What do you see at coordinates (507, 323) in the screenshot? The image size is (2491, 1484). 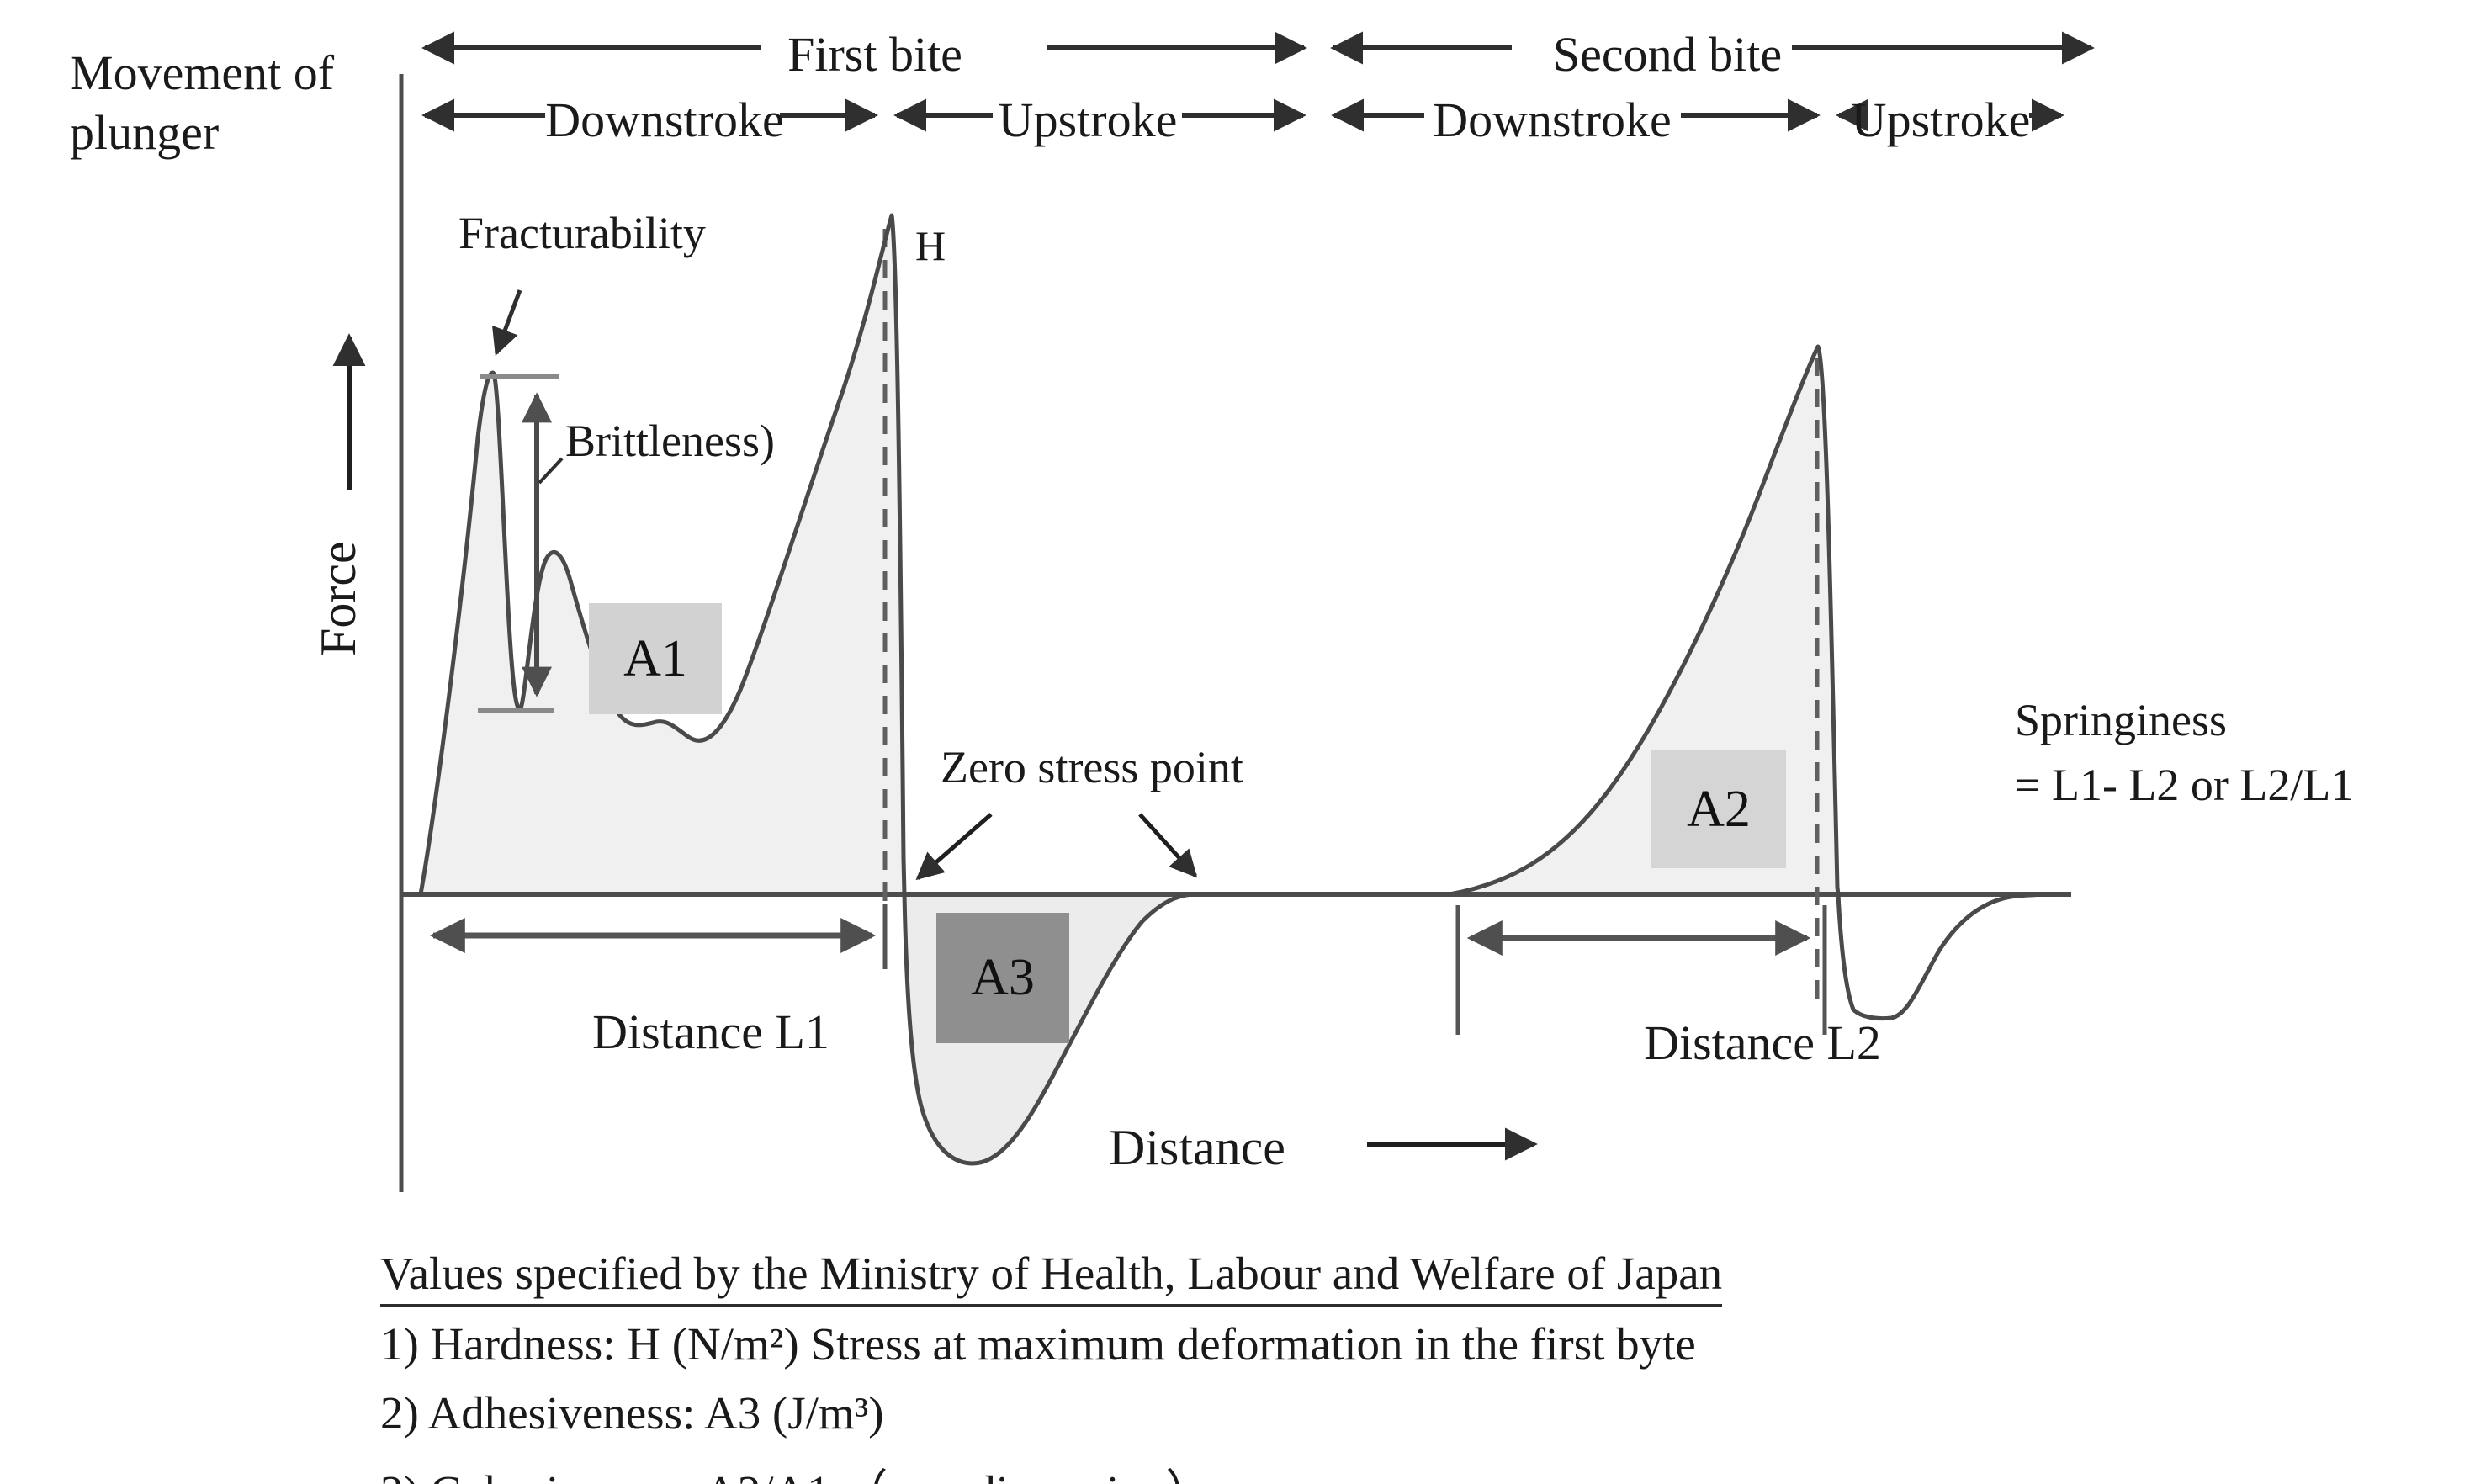 I see `fracturability-arrow` at bounding box center [507, 323].